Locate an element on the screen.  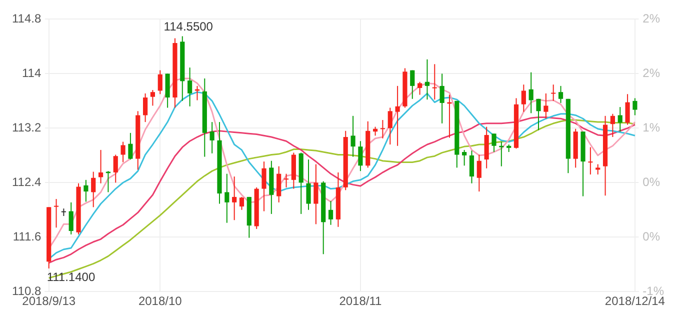
y-tick-label: 112.4 is located at coordinates (27, 181).